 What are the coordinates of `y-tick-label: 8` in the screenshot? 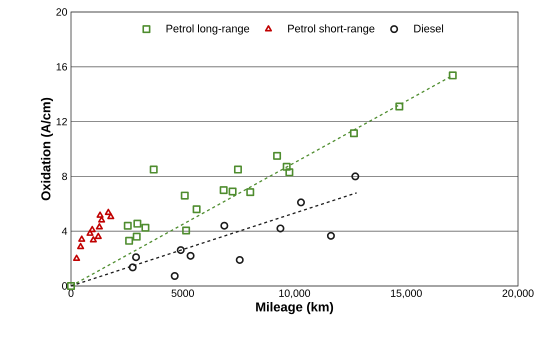 It's located at (65, 176).